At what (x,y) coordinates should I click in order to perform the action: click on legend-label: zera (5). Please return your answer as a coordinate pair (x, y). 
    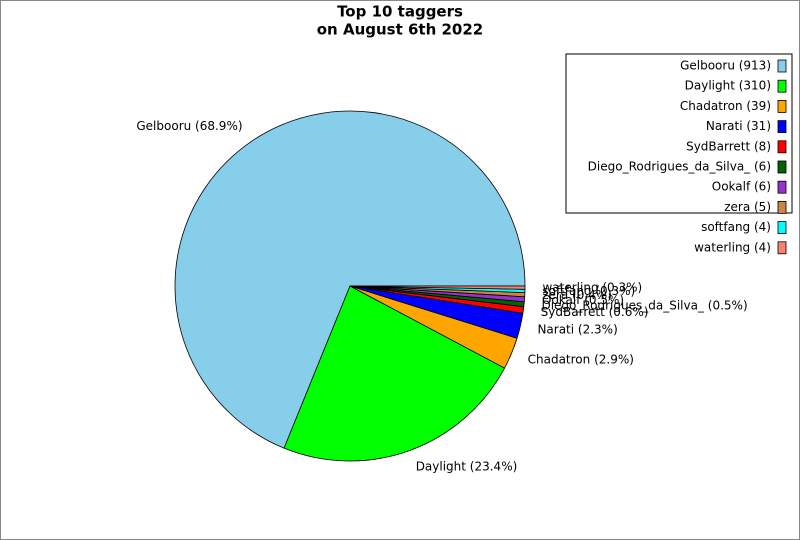
    Looking at the image, I should click on (747, 207).